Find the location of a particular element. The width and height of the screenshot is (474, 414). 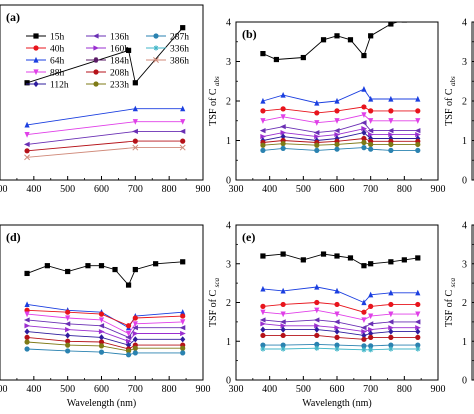

legend-marker-40h is located at coordinates (36, 48).